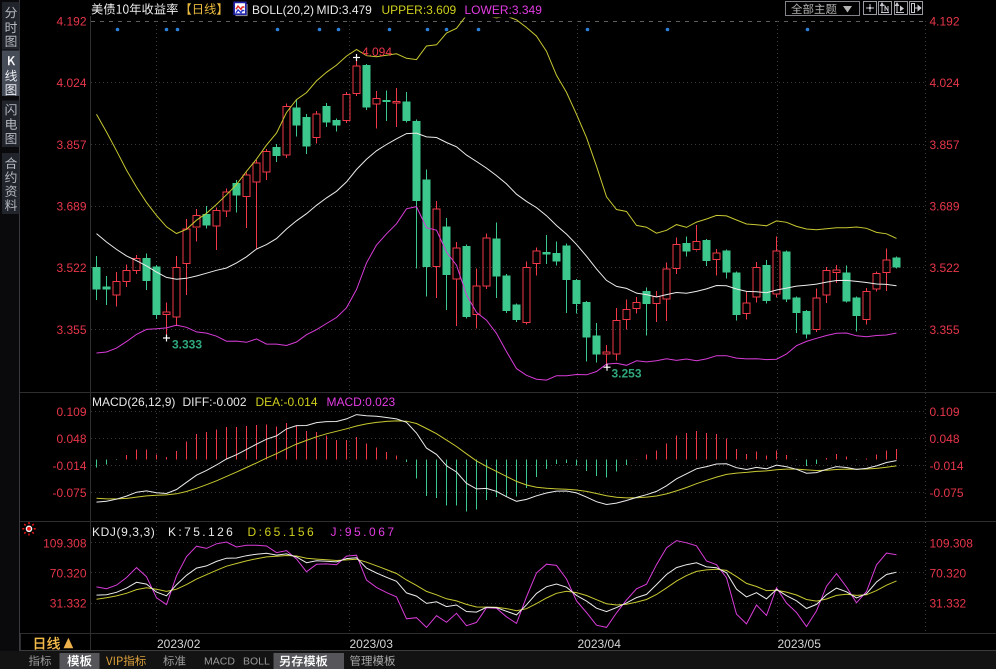 This screenshot has height=669, width=996. What do you see at coordinates (219, 662) in the screenshot?
I see `svg-text: MACD` at bounding box center [219, 662].